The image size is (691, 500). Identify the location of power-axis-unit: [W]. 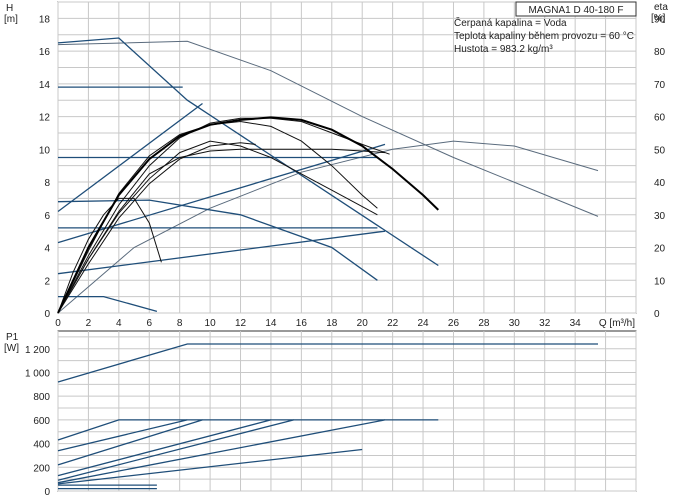
(11, 348).